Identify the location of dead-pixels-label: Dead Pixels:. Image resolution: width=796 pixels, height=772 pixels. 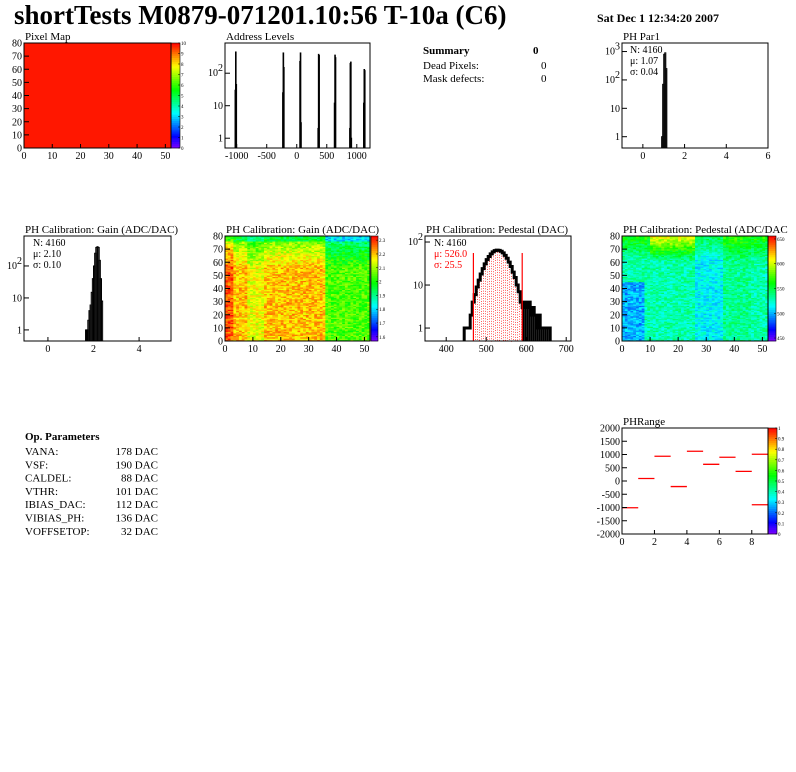
(451, 66).